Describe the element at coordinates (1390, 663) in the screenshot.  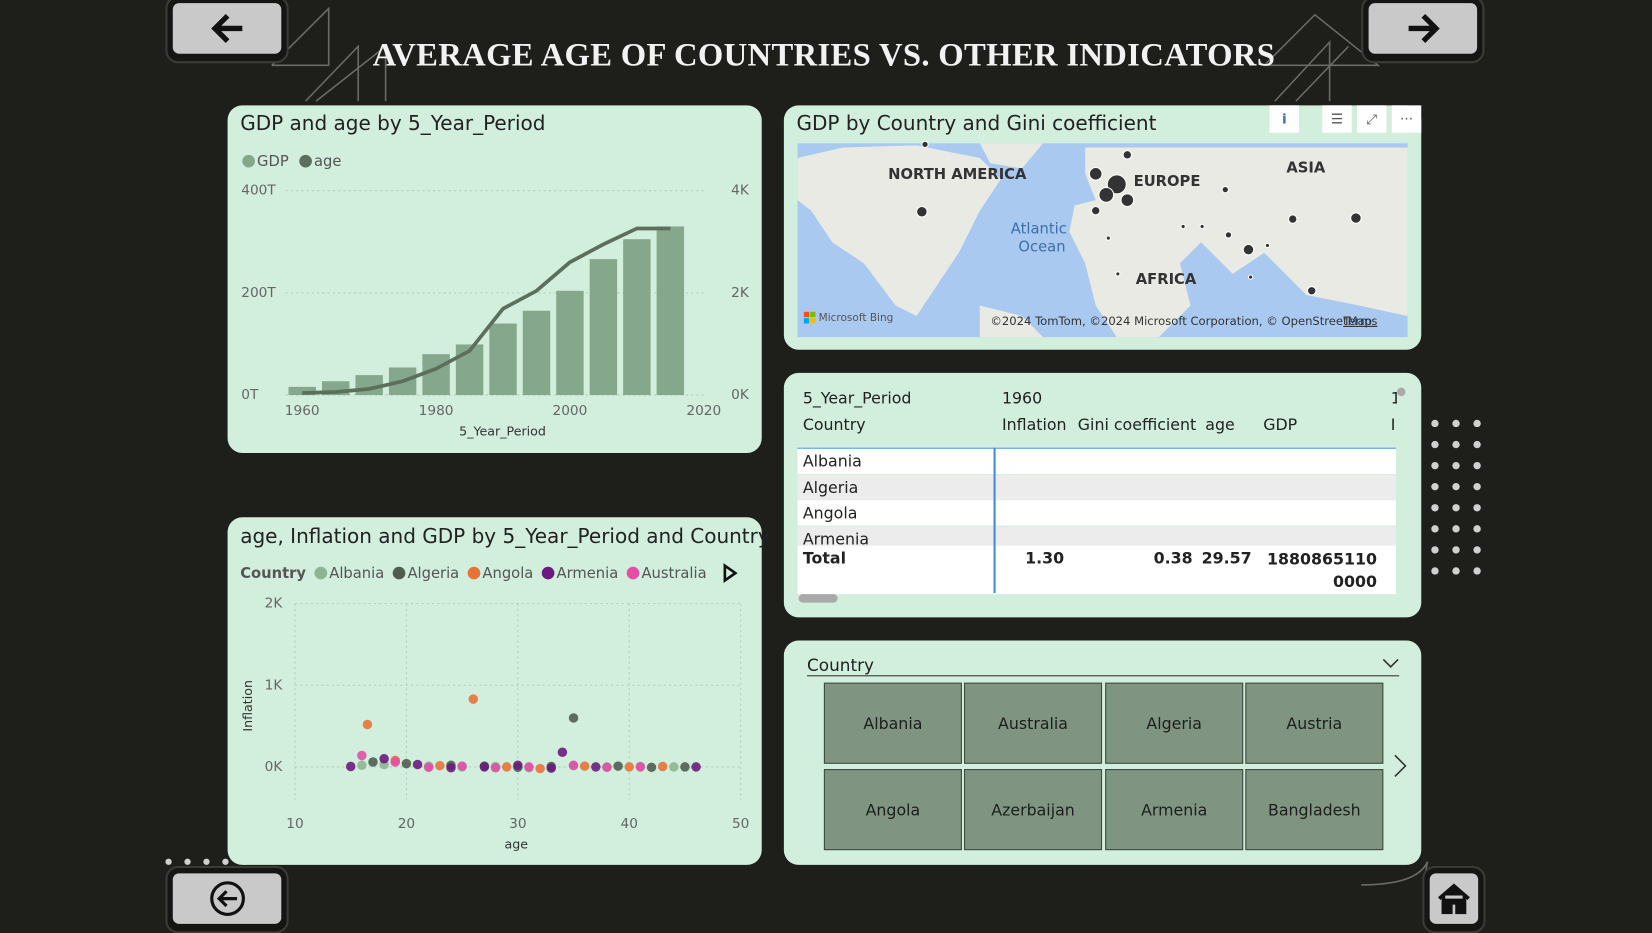
I see `slicer-dropdown` at that location.